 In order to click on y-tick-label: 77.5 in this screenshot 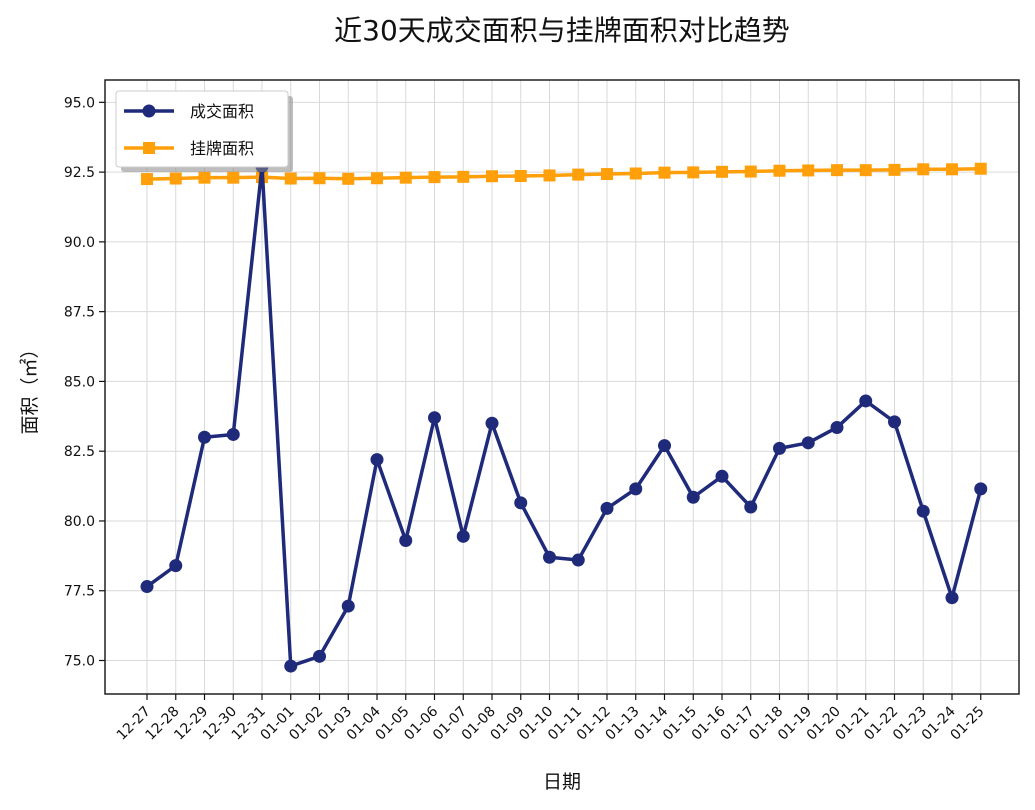, I will do `click(79, 592)`.